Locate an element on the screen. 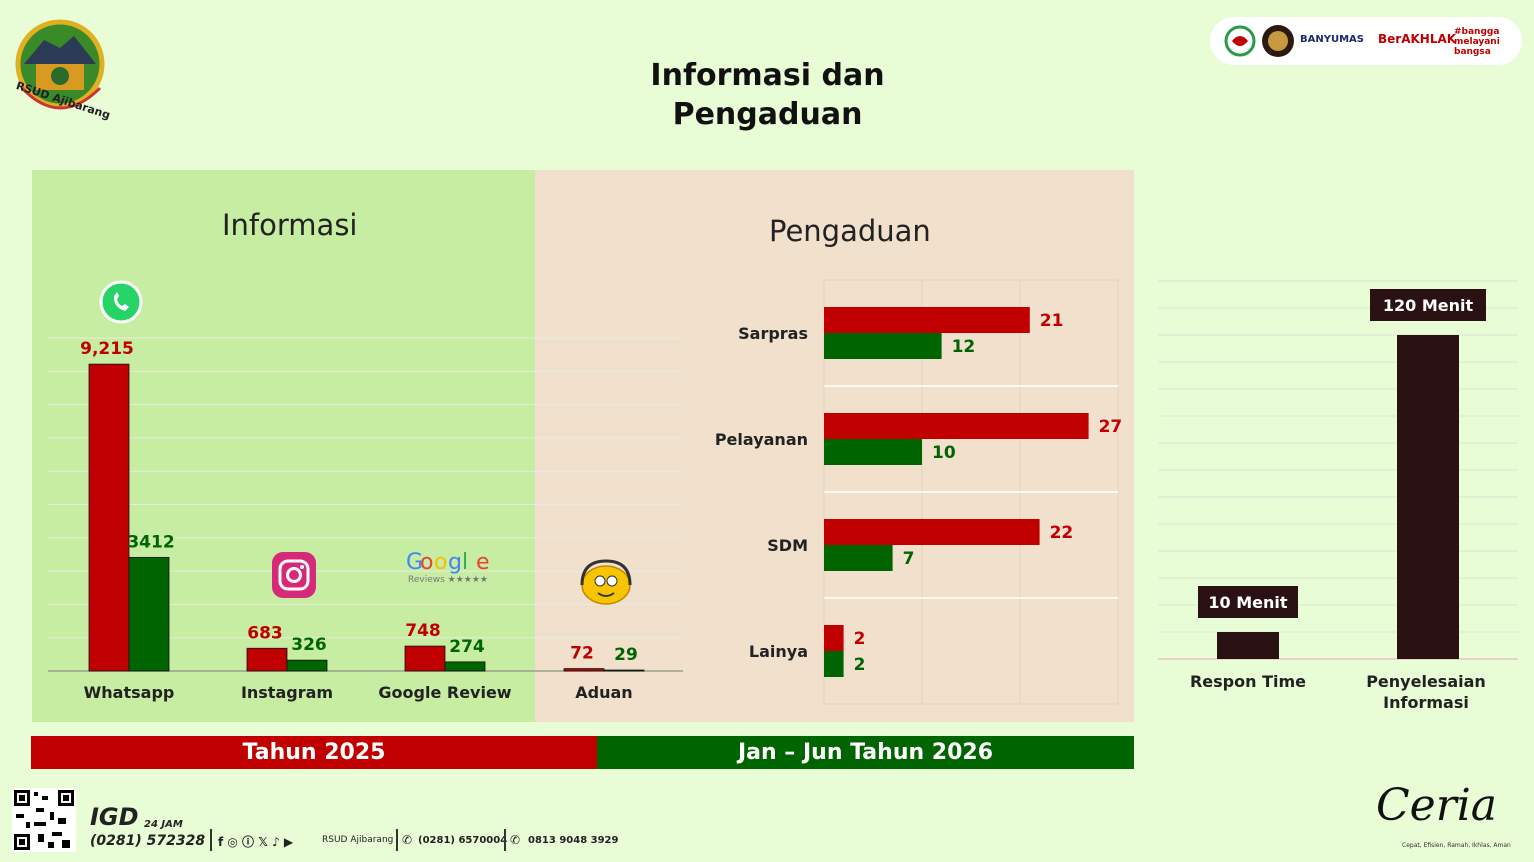  whatsapp-small-icon: ✆ is located at coordinates (515, 840).